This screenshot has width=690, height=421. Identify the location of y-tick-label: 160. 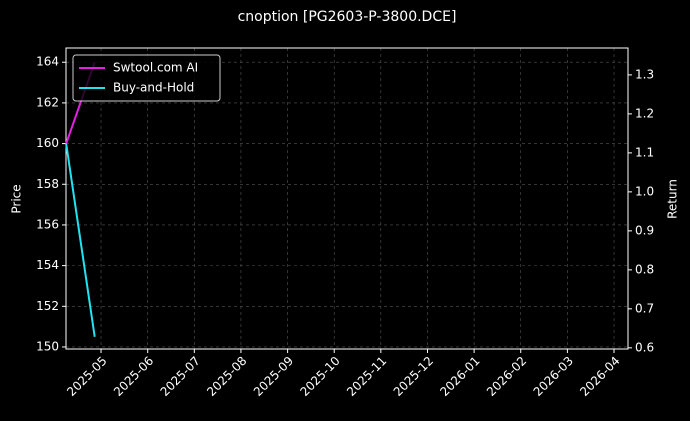
(47, 143).